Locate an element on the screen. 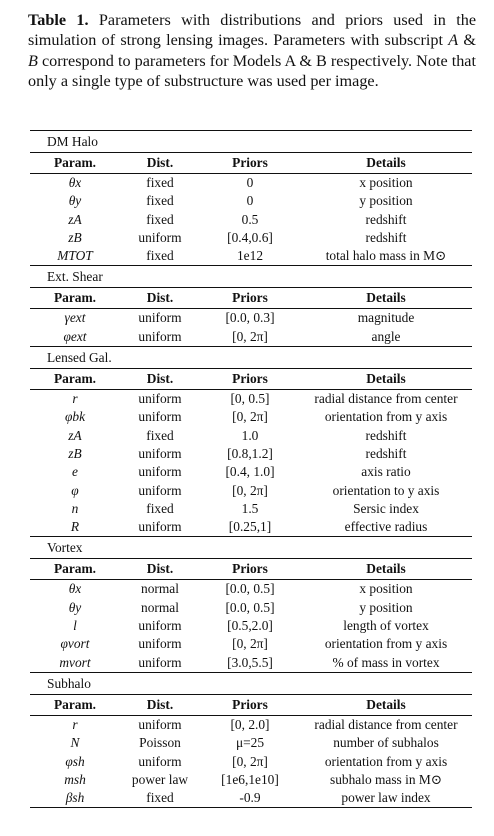  priors-cell: -0.9 is located at coordinates (250, 798).